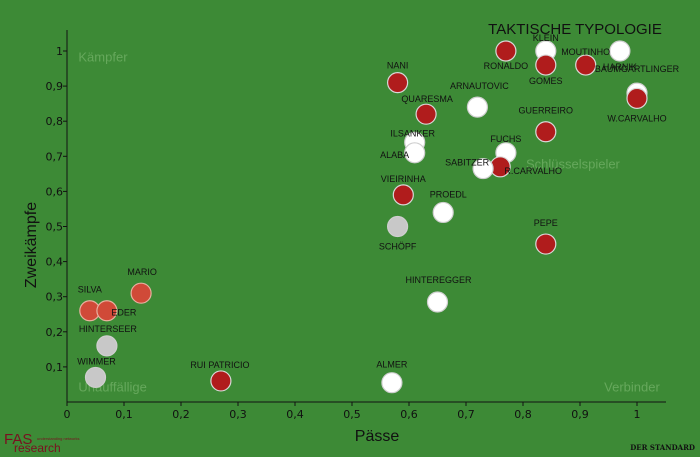  Describe the element at coordinates (141, 293) in the screenshot. I see `point-mario` at that location.